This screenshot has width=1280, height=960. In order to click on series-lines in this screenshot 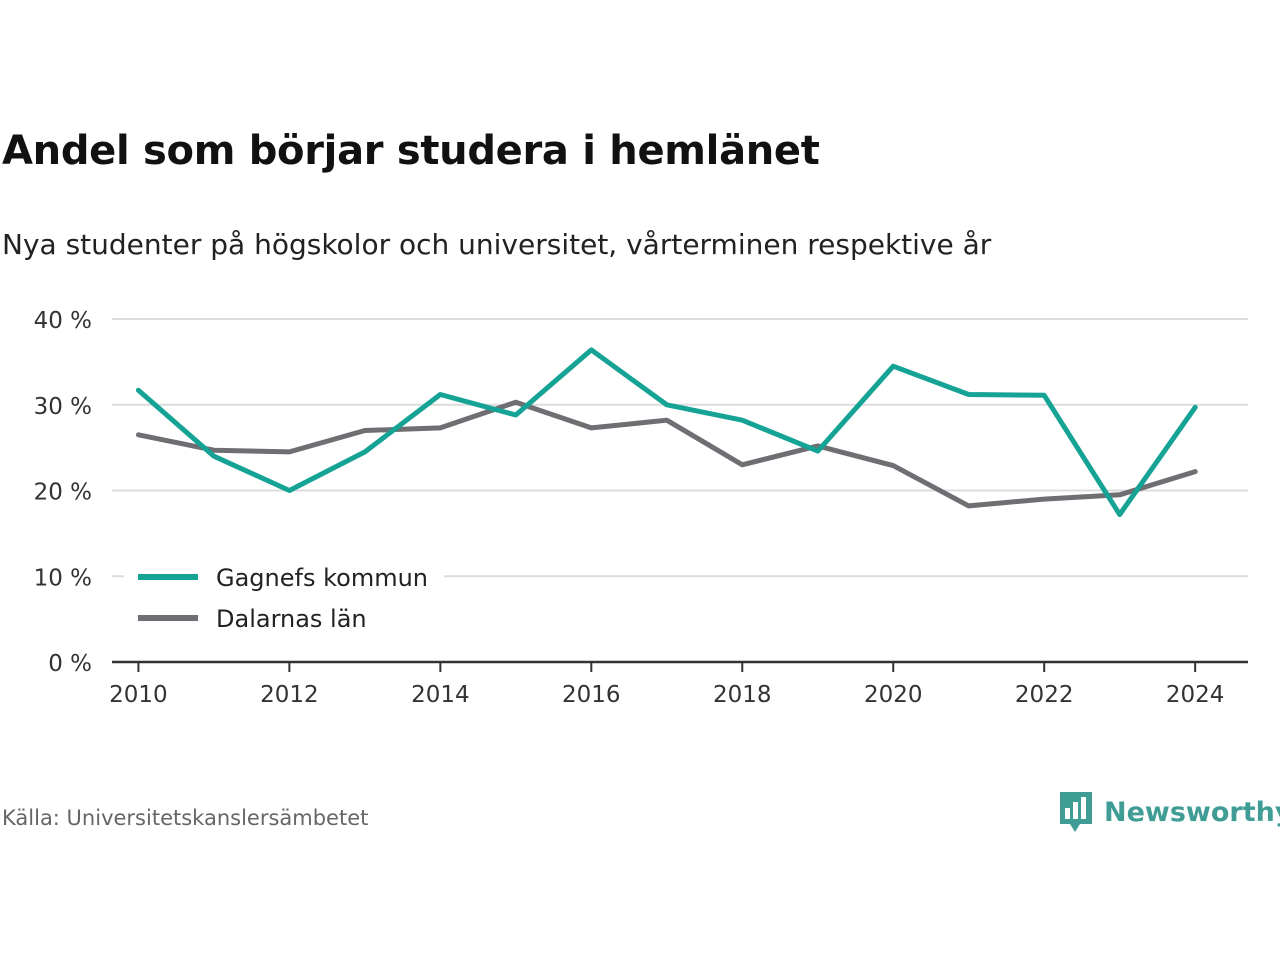, I will do `click(666, 432)`.